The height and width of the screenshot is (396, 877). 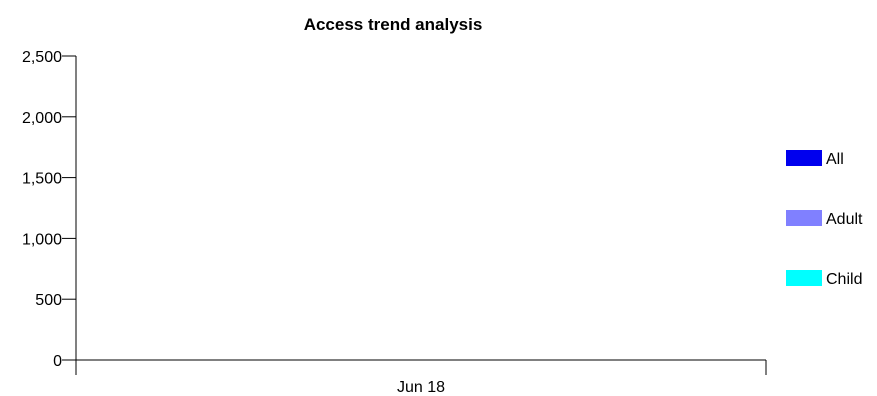 What do you see at coordinates (804, 278) in the screenshot?
I see `legend-swatch-child` at bounding box center [804, 278].